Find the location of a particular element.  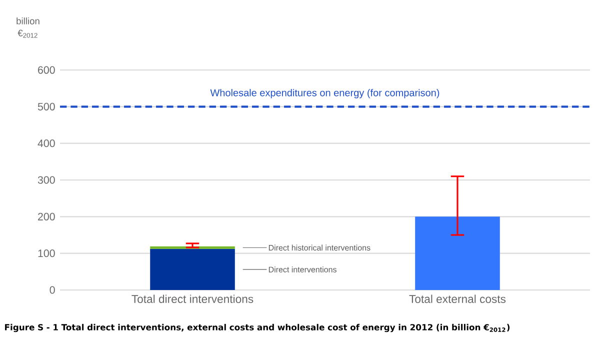

text: Direct historical interventions is located at coordinates (319, 247).